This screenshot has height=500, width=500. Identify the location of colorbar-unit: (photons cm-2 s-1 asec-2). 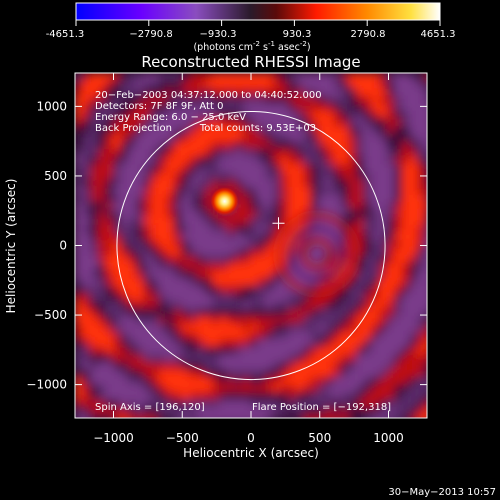
(251, 46).